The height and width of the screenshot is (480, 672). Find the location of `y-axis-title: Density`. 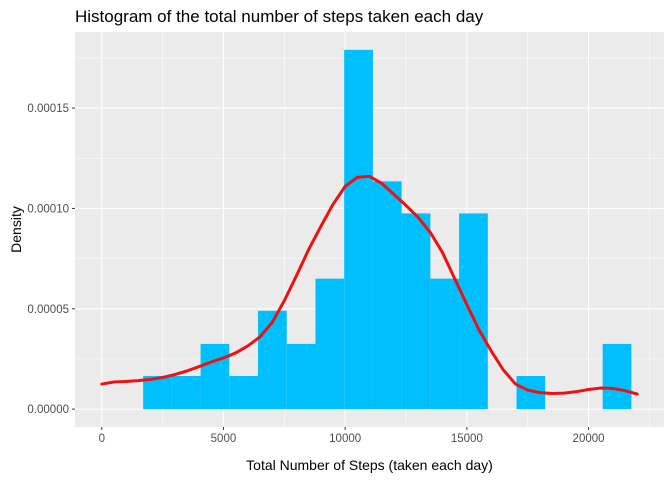

y-axis-title: Density is located at coordinates (16, 229).